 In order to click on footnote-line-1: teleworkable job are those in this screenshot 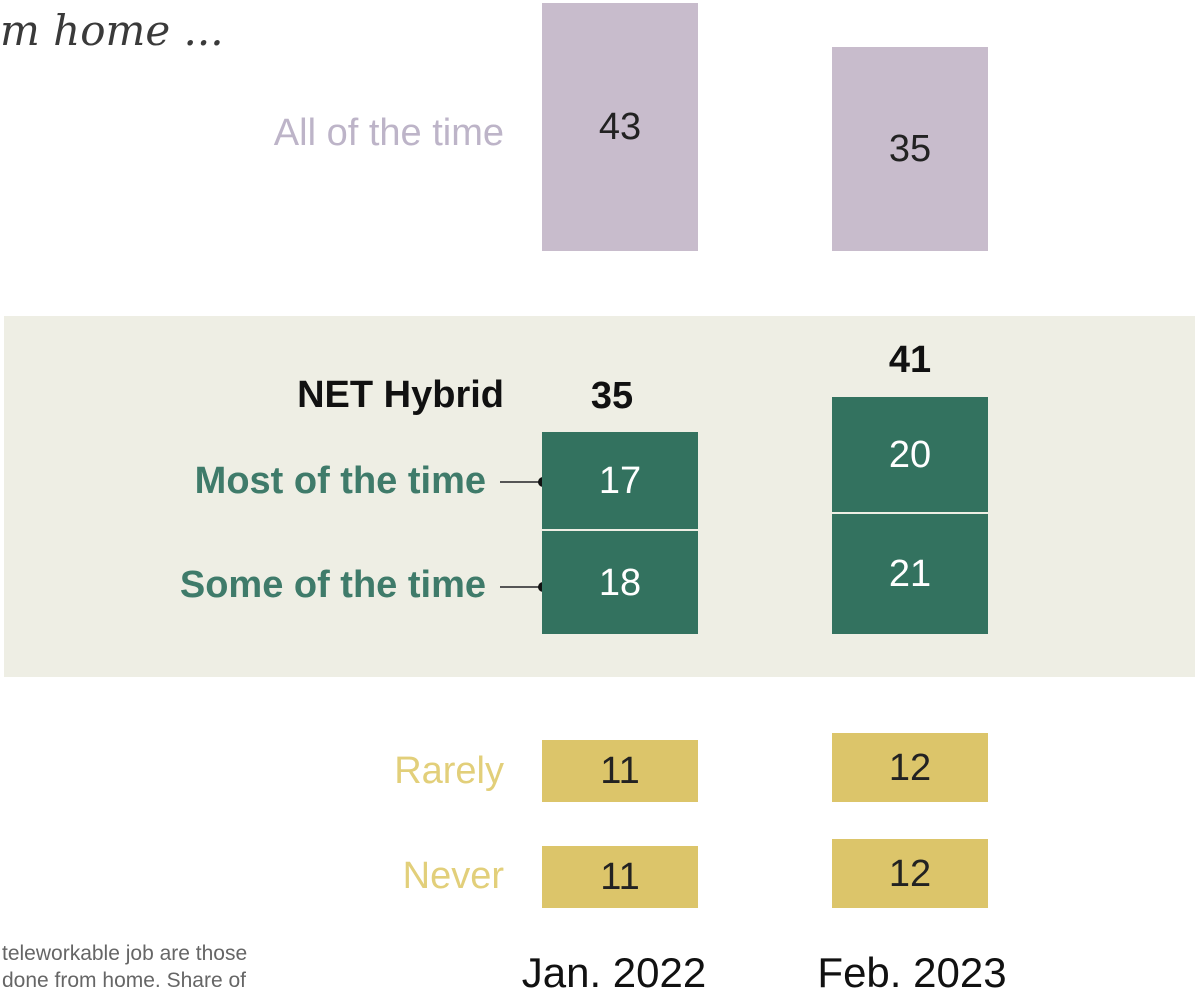, I will do `click(125, 953)`.